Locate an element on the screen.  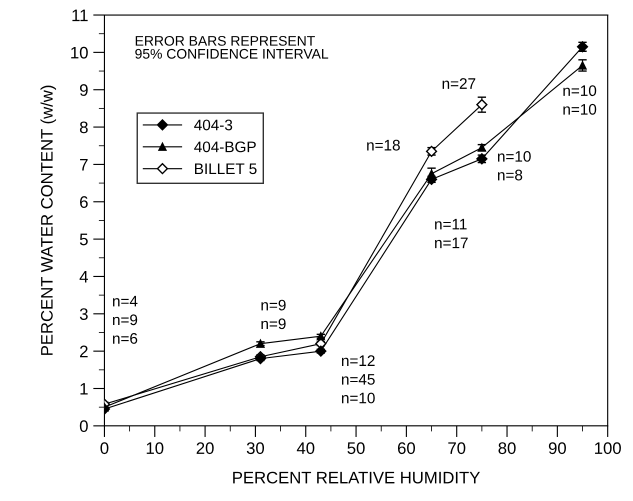
x-tick-label: 0 is located at coordinates (104, 448).